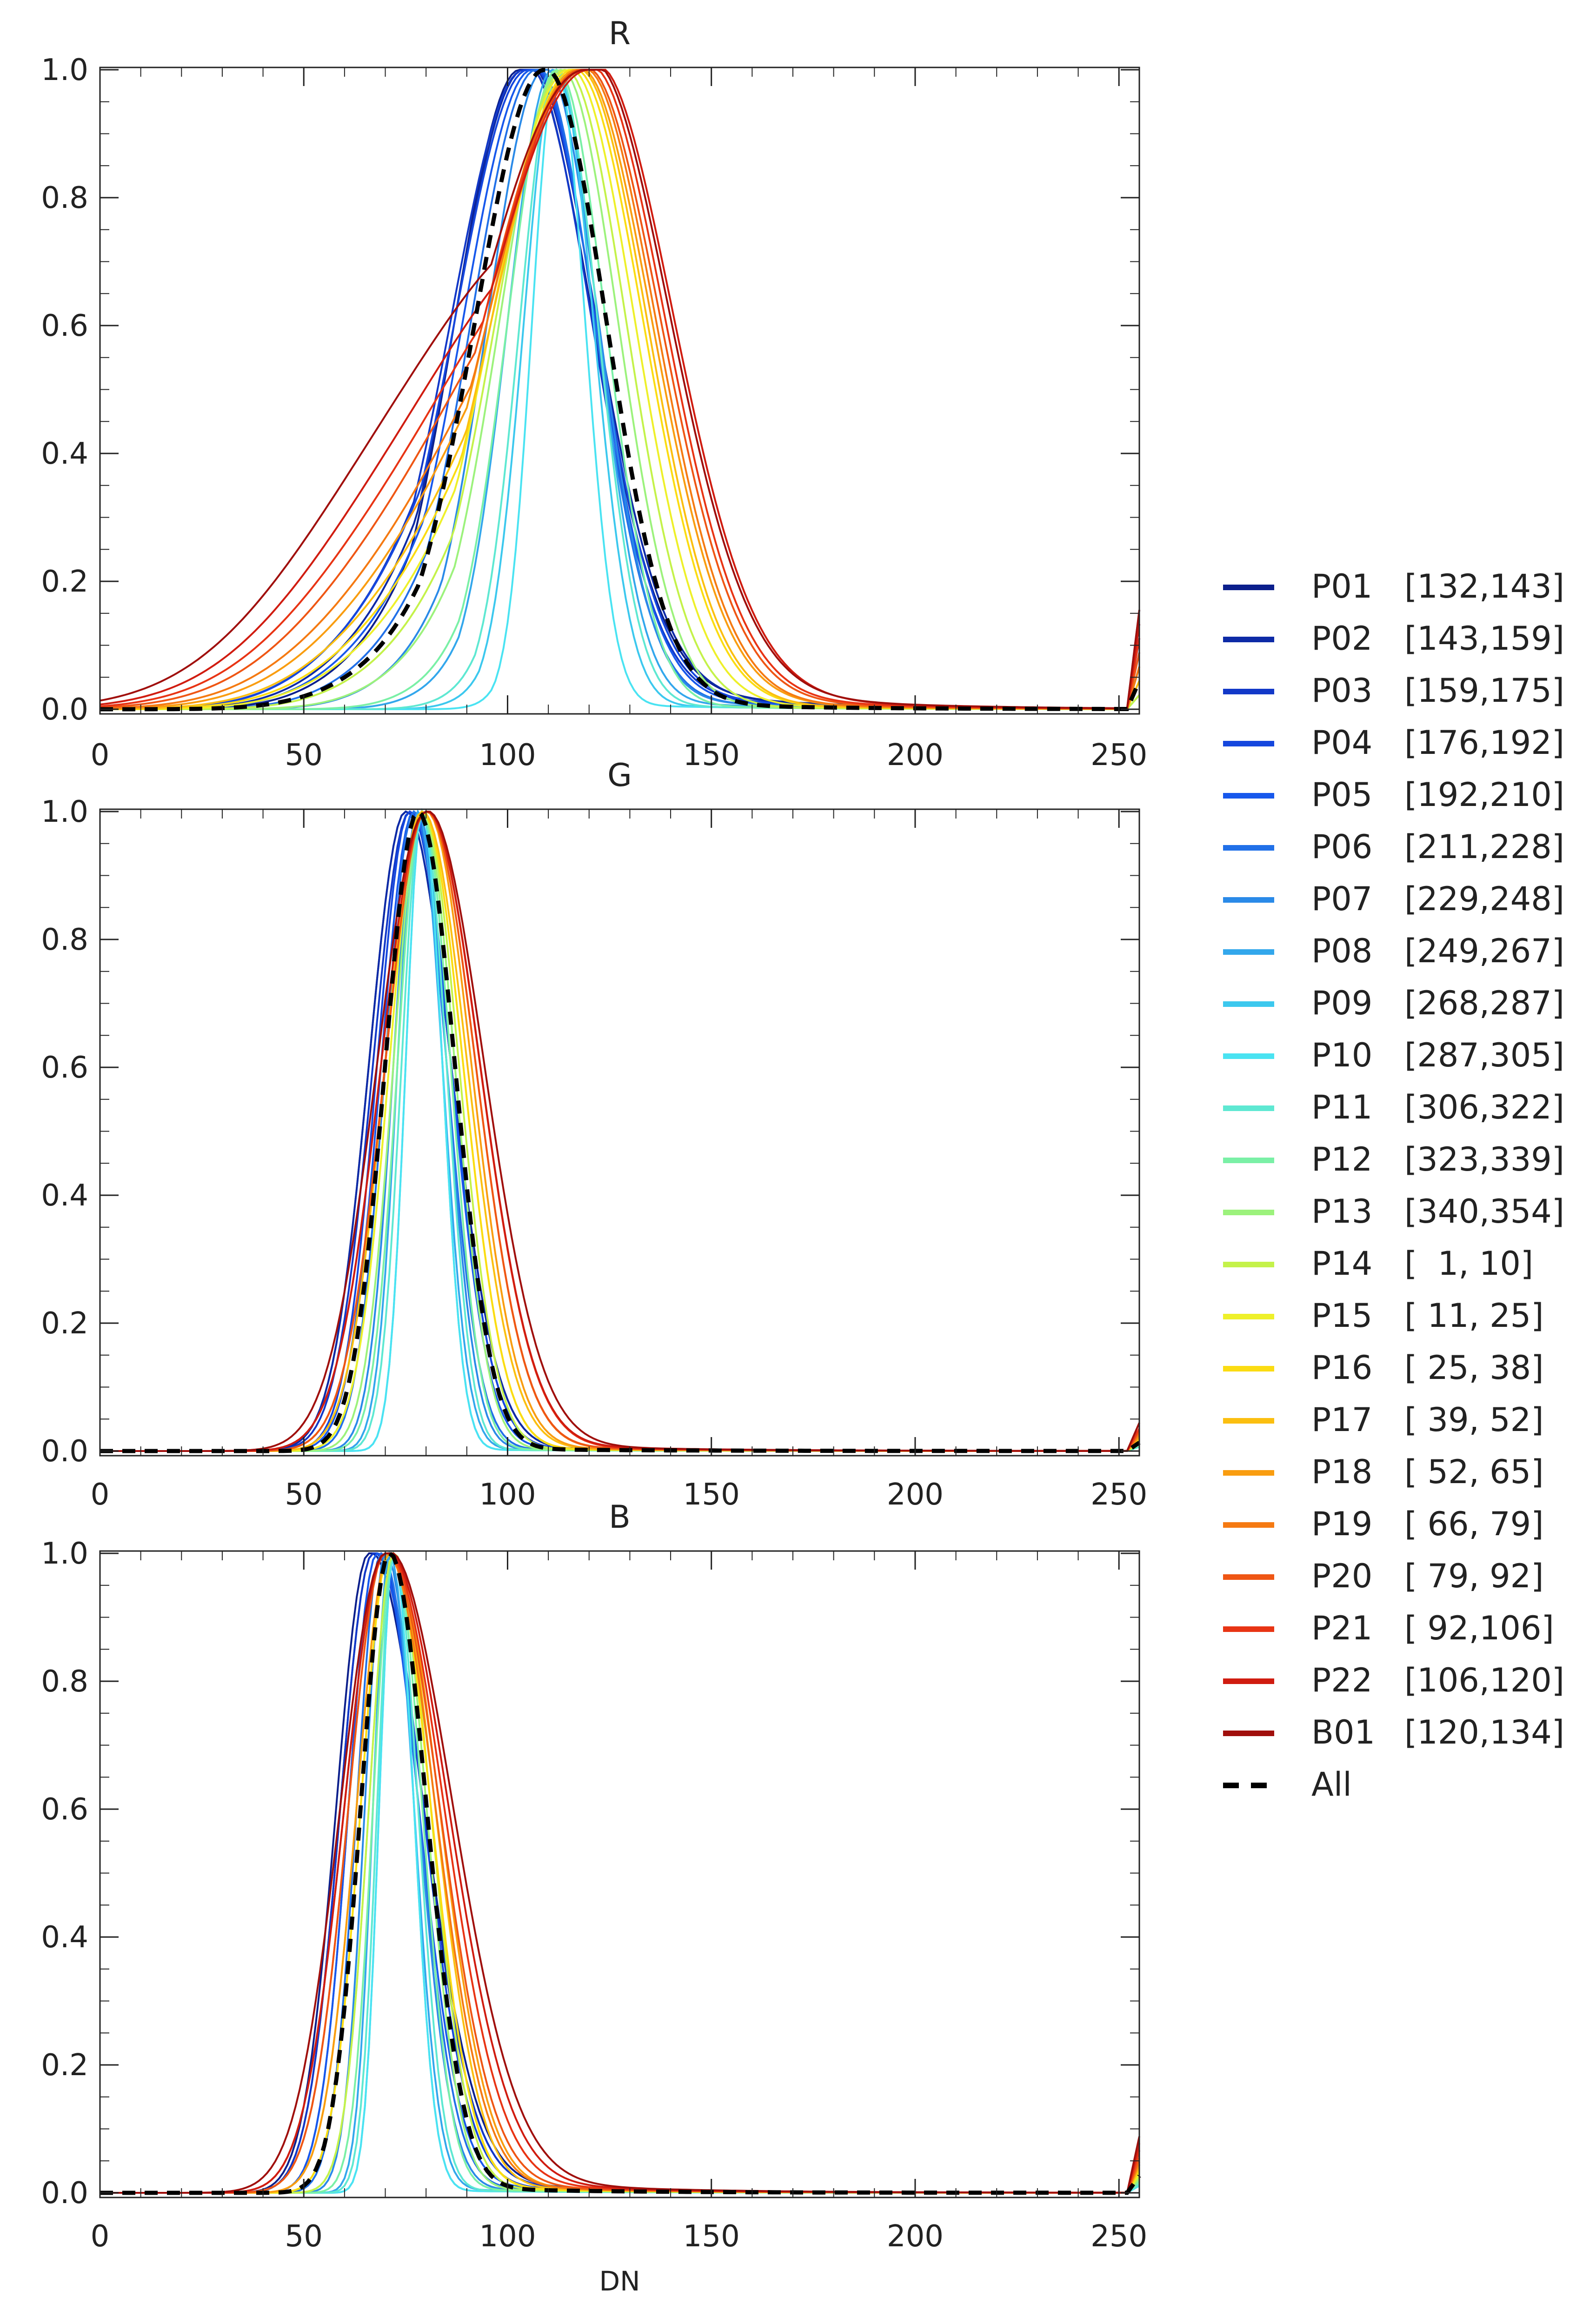  I want to click on x-tick-label: 0, so click(101, 2236).